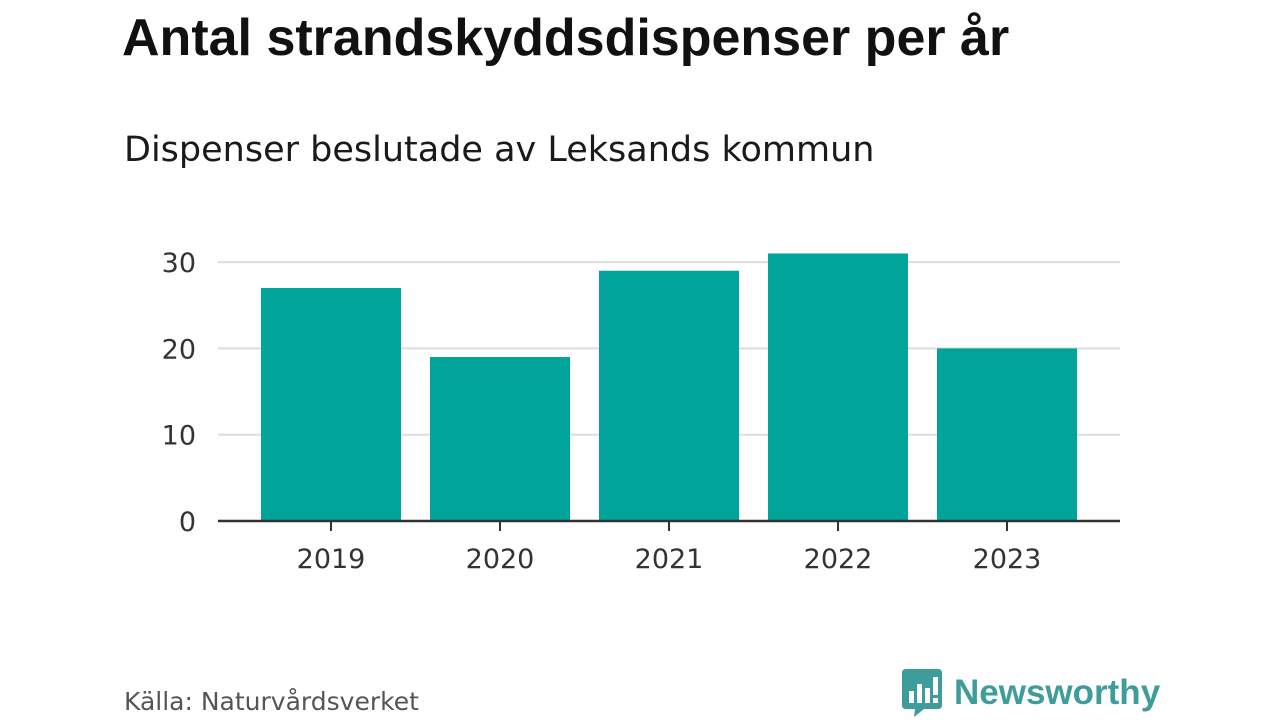  I want to click on y-tick-label: 10, so click(179, 436).